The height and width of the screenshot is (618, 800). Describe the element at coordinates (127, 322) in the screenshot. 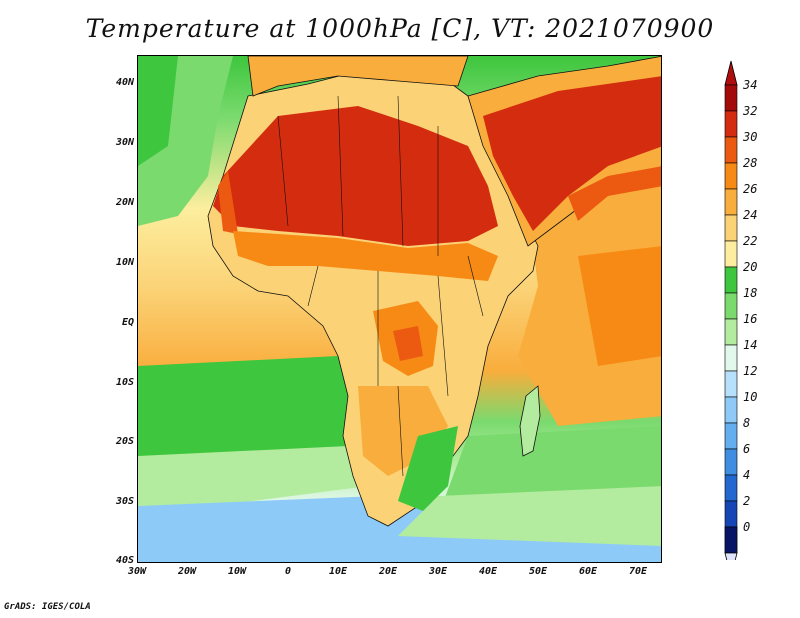

I see `y-tick-label: EQ` at that location.